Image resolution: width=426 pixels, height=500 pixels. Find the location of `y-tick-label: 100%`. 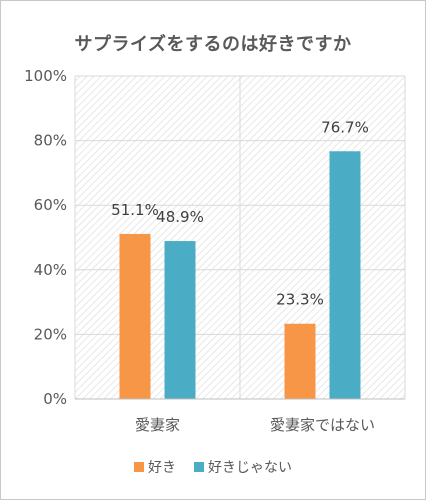

y-tick-label: 100% is located at coordinates (45, 76).